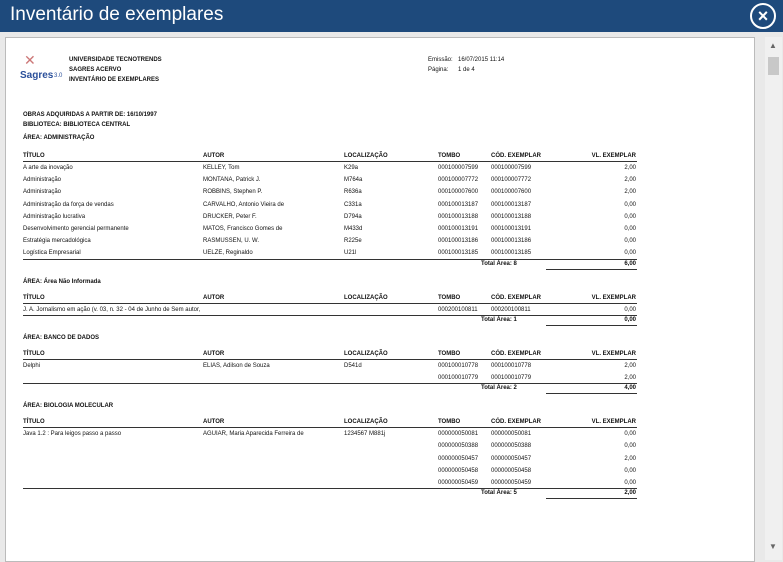 Image resolution: width=783 pixels, height=562 pixels. I want to click on cell: 000100013191, so click(511, 229).